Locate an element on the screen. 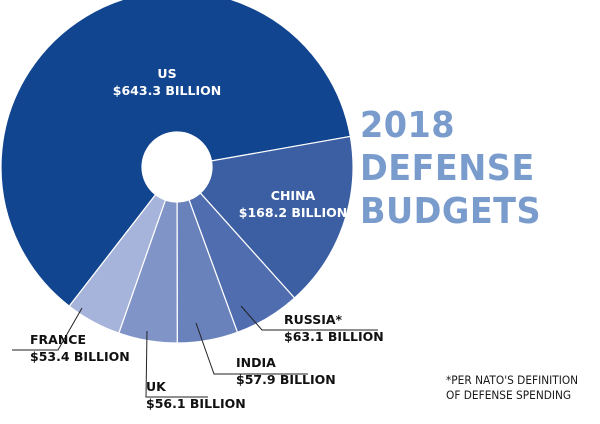 This screenshot has width=600, height=424. slice-china is located at coordinates (276, 217).